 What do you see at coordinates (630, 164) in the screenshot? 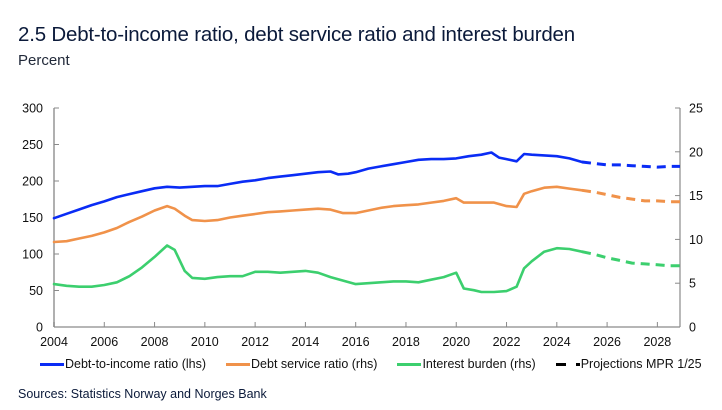
I see `projection-line-debt-to-income` at bounding box center [630, 164].